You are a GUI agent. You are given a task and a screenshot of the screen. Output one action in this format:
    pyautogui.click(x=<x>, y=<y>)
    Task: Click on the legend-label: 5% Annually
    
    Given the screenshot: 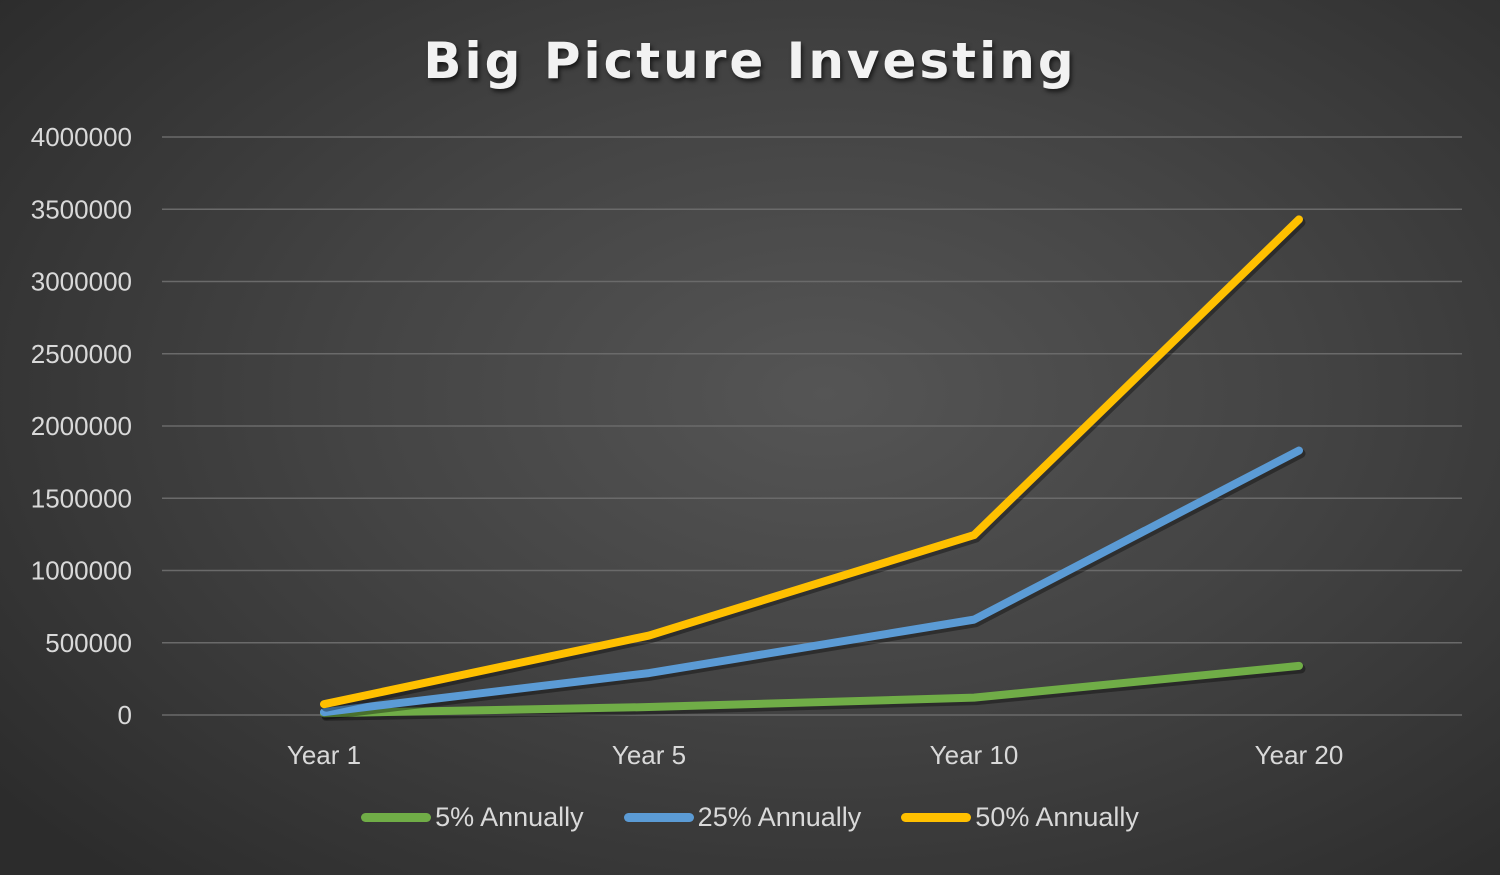 What is the action you would take?
    pyautogui.click(x=509, y=817)
    